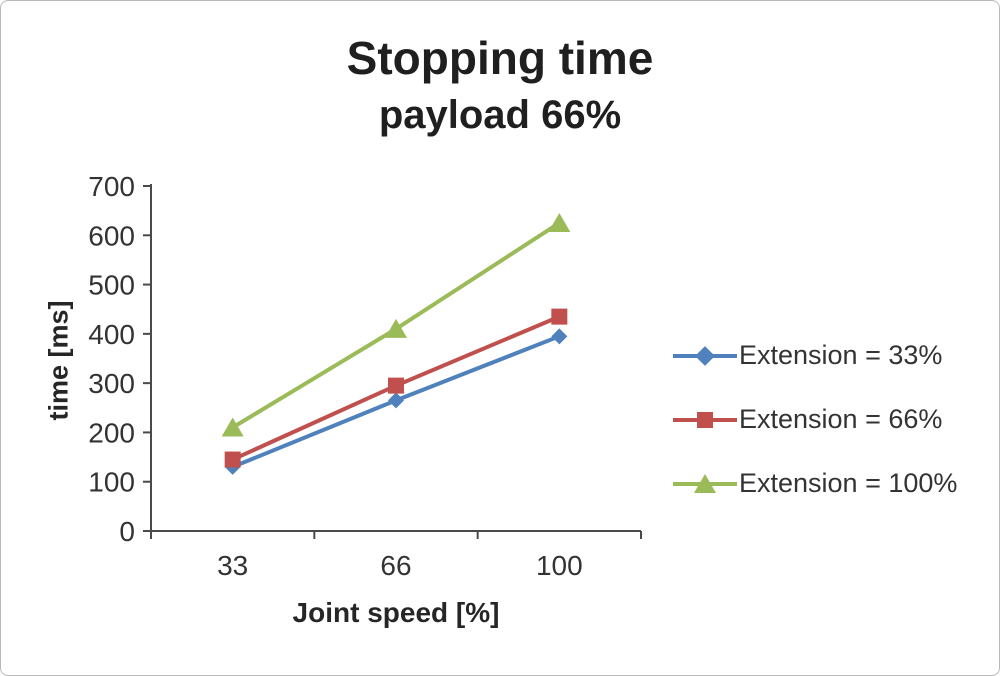 The image size is (1000, 676). What do you see at coordinates (500, 58) in the screenshot?
I see `chart-title: Stopping time` at bounding box center [500, 58].